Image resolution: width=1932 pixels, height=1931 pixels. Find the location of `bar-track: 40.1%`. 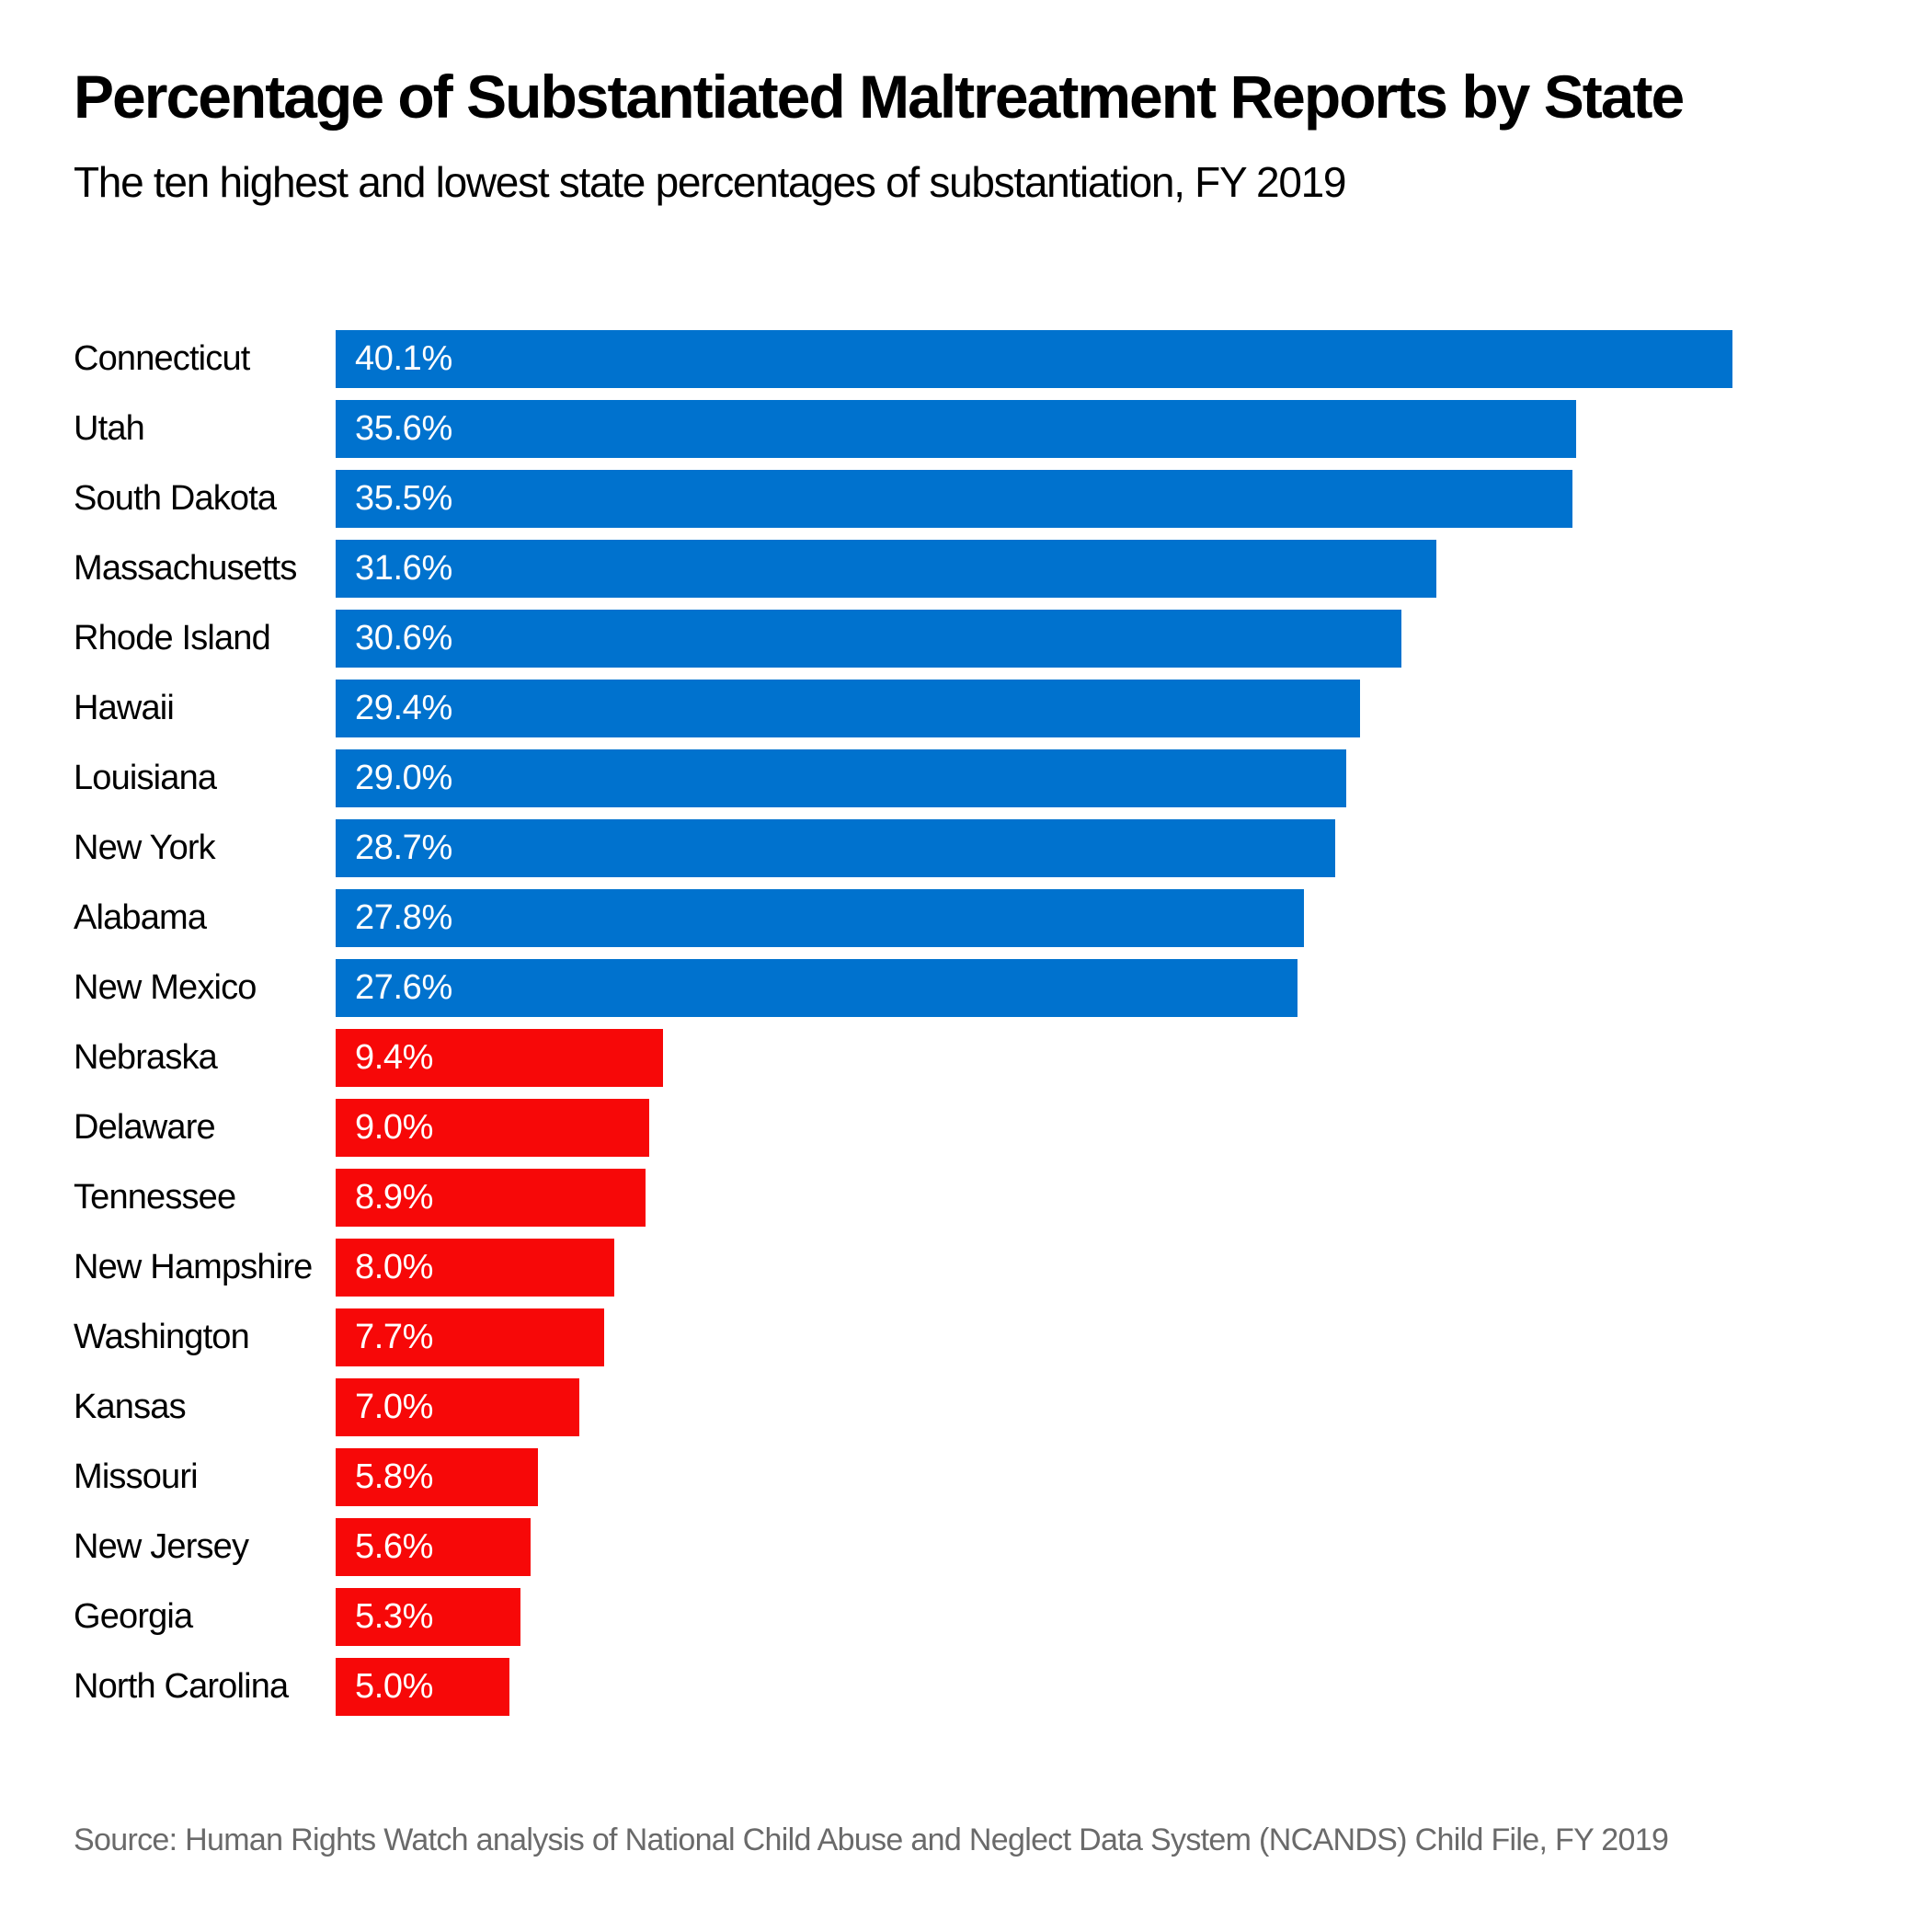

bar-track: 40.1% is located at coordinates (1102, 360).